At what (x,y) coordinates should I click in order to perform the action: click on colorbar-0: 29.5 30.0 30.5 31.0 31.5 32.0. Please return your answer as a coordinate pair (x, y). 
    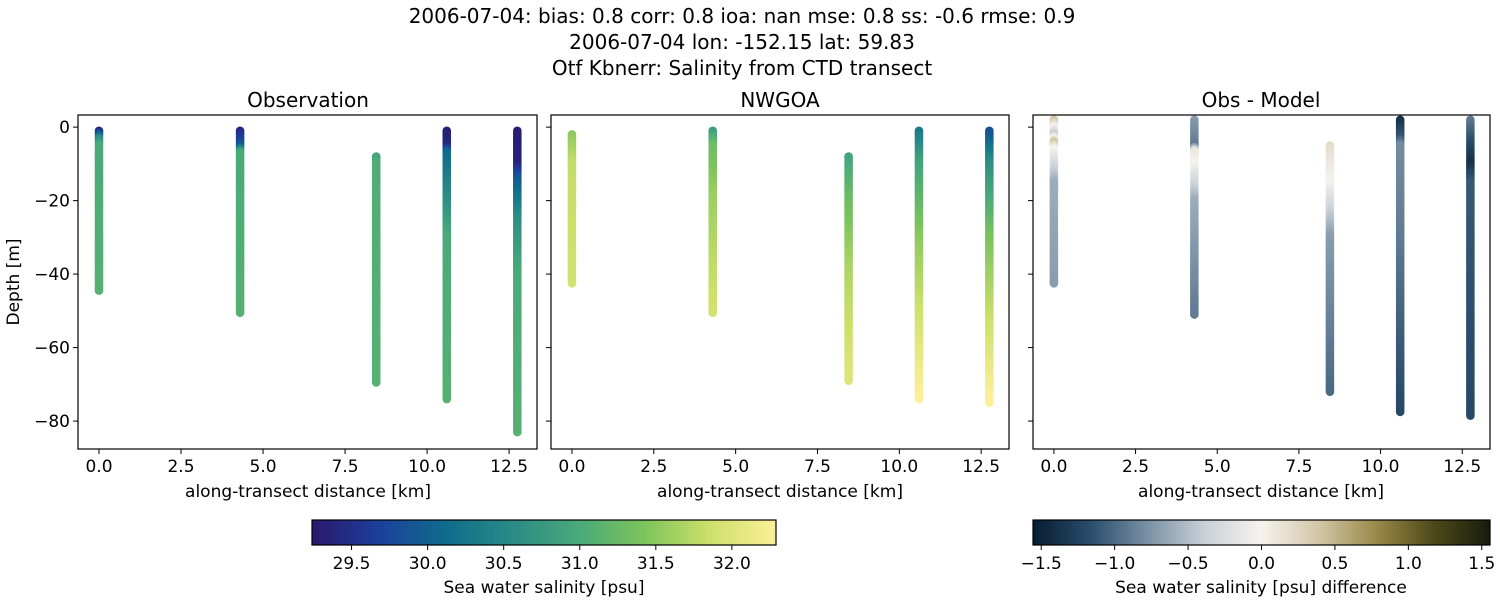
    Looking at the image, I should click on (544, 546).